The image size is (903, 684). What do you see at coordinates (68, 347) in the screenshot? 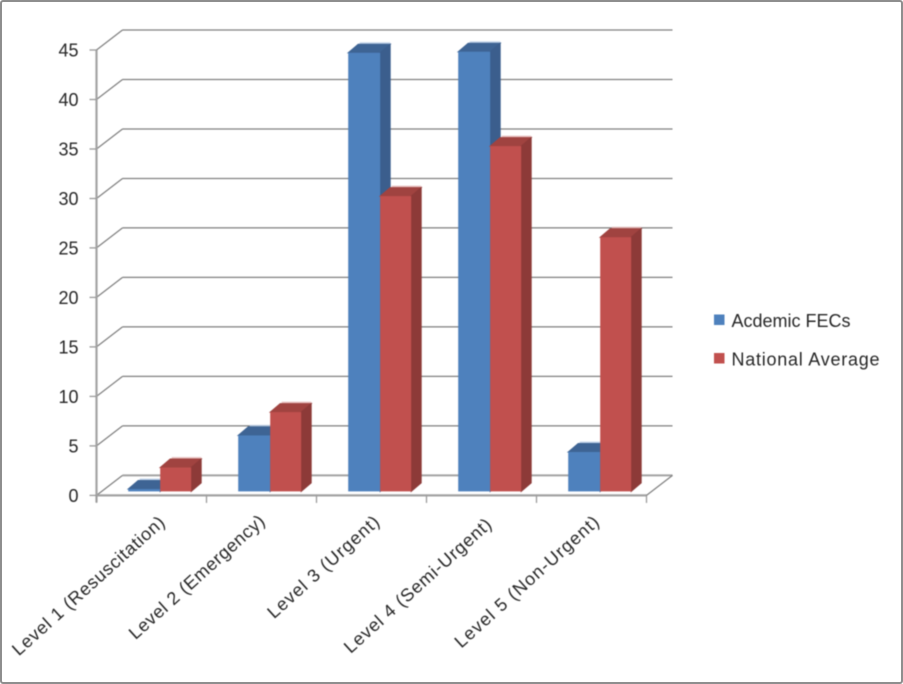
I see `svg-text: 15` at bounding box center [68, 347].